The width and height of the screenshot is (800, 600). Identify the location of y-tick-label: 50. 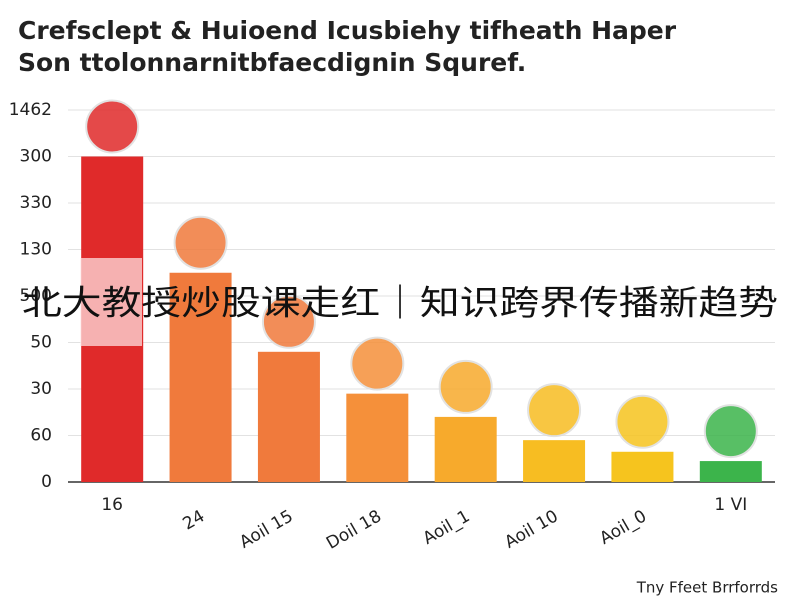
(41, 343).